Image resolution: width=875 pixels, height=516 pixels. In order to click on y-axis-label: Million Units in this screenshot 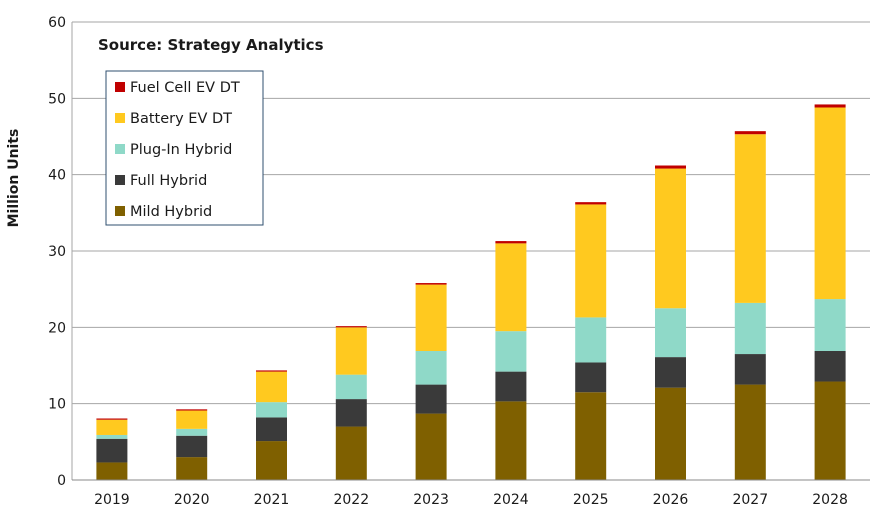, I will do `click(14, 178)`.